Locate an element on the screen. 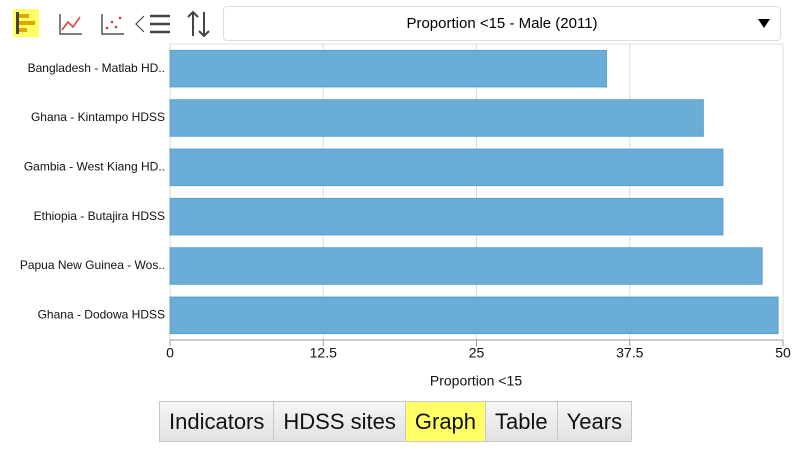 The image size is (800, 450). tab: Graph is located at coordinates (446, 421).